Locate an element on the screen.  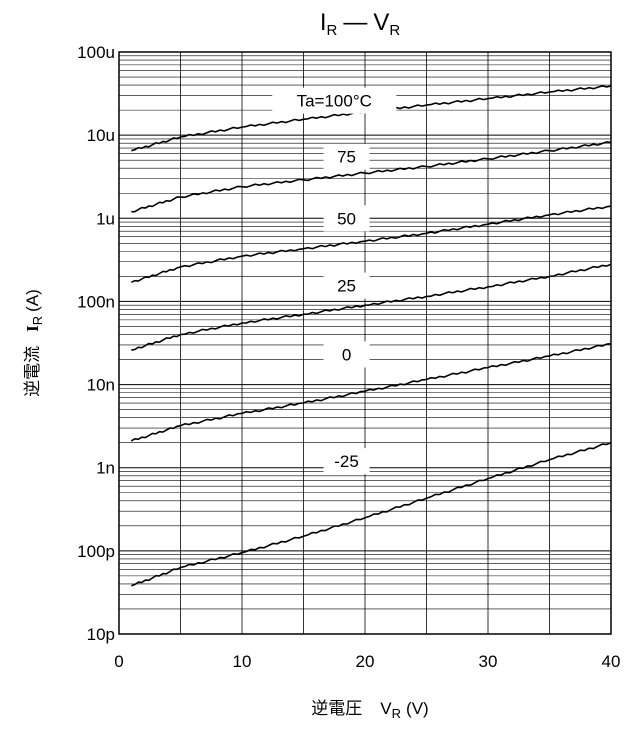
x-axis-title-sub: R is located at coordinates (396, 713).